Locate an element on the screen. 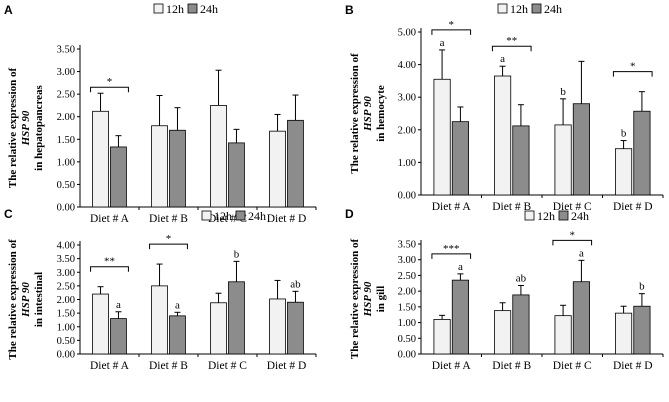  bar-24h-b1 is located at coordinates (460, 158).